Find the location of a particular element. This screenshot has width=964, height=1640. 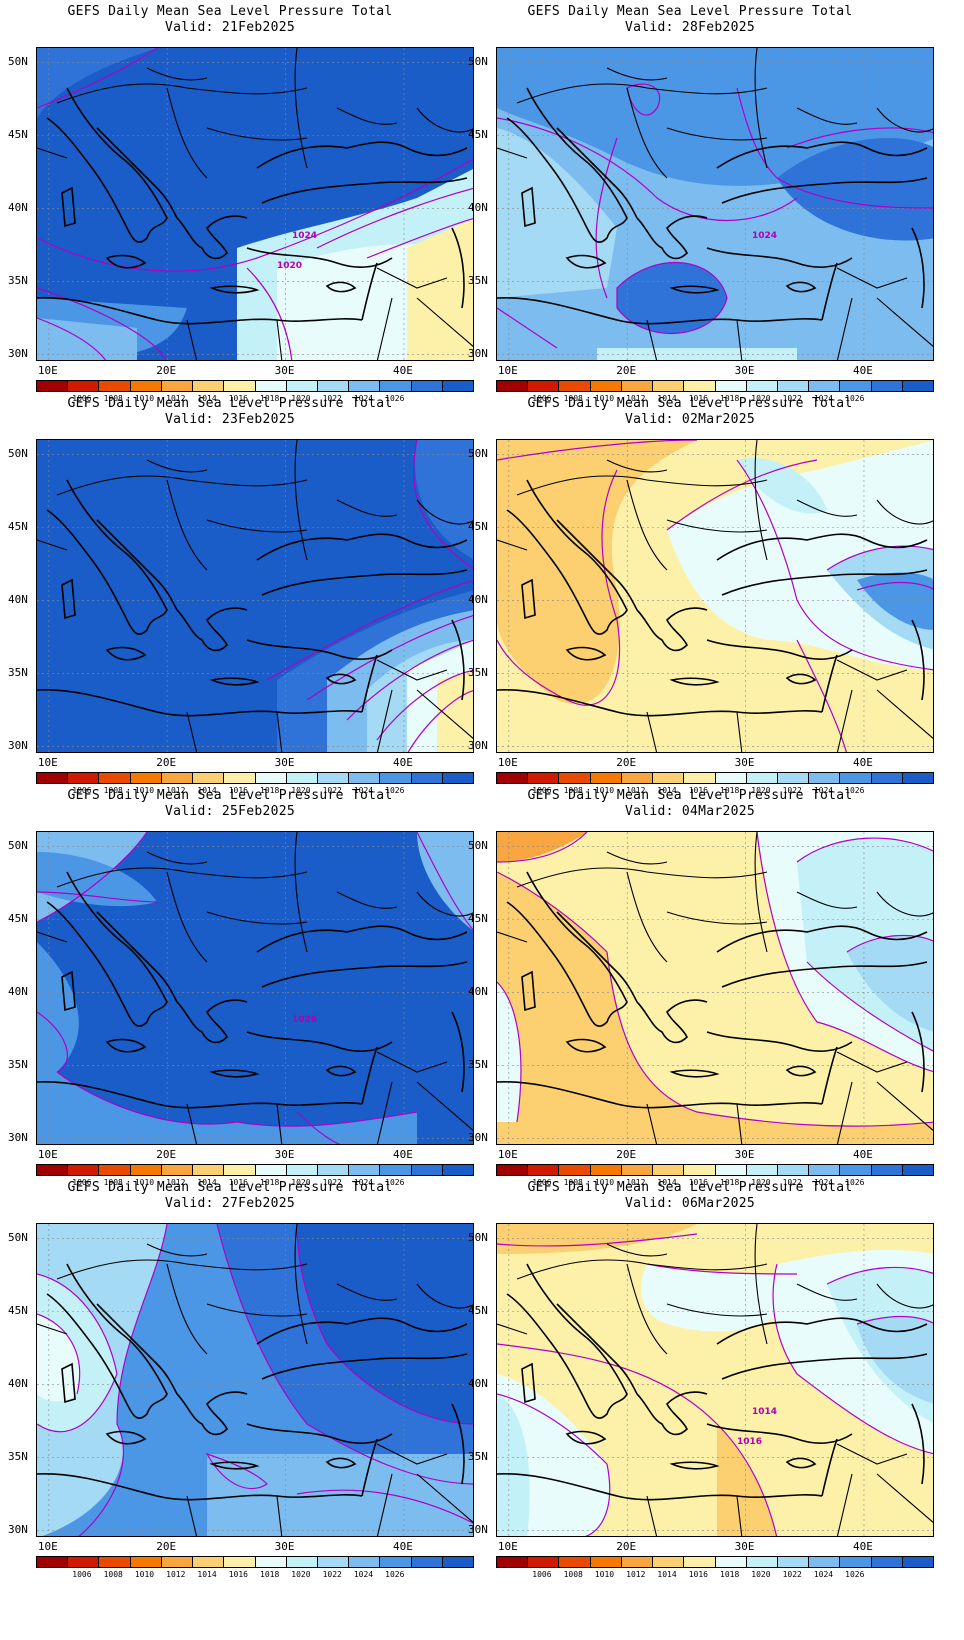

panel-valid-date: Valid: 25Feb2025 is located at coordinates (230, 811).